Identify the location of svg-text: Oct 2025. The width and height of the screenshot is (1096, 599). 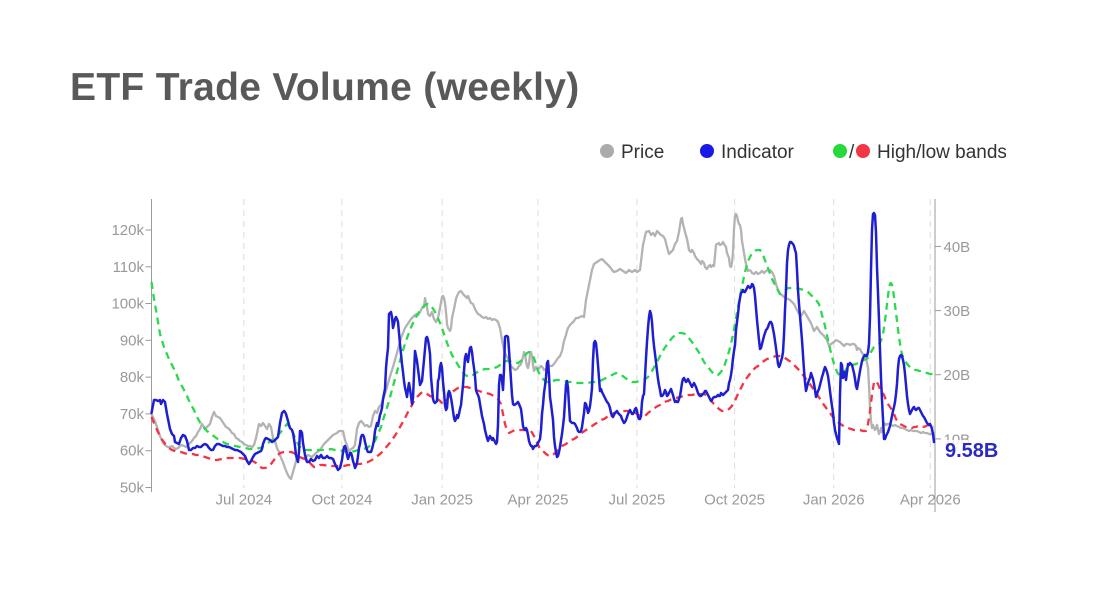
(734, 500).